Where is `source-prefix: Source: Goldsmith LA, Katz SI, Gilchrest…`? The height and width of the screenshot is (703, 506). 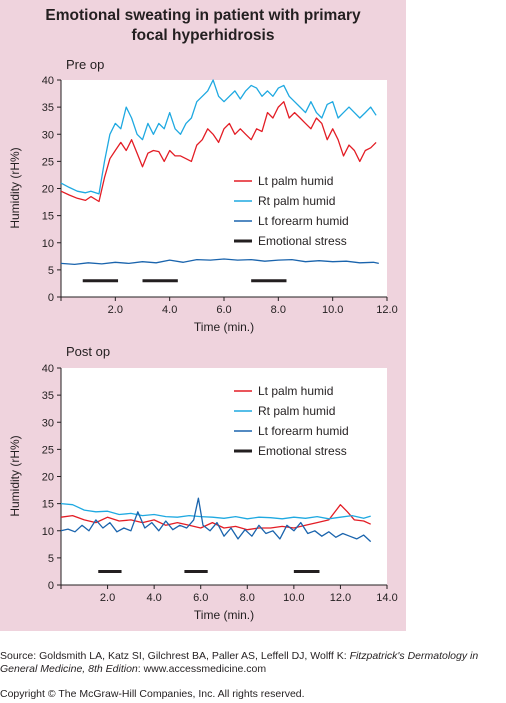 source-prefix: Source: Goldsmith LA, Katz SI, Gilchrest… is located at coordinates (175, 656).